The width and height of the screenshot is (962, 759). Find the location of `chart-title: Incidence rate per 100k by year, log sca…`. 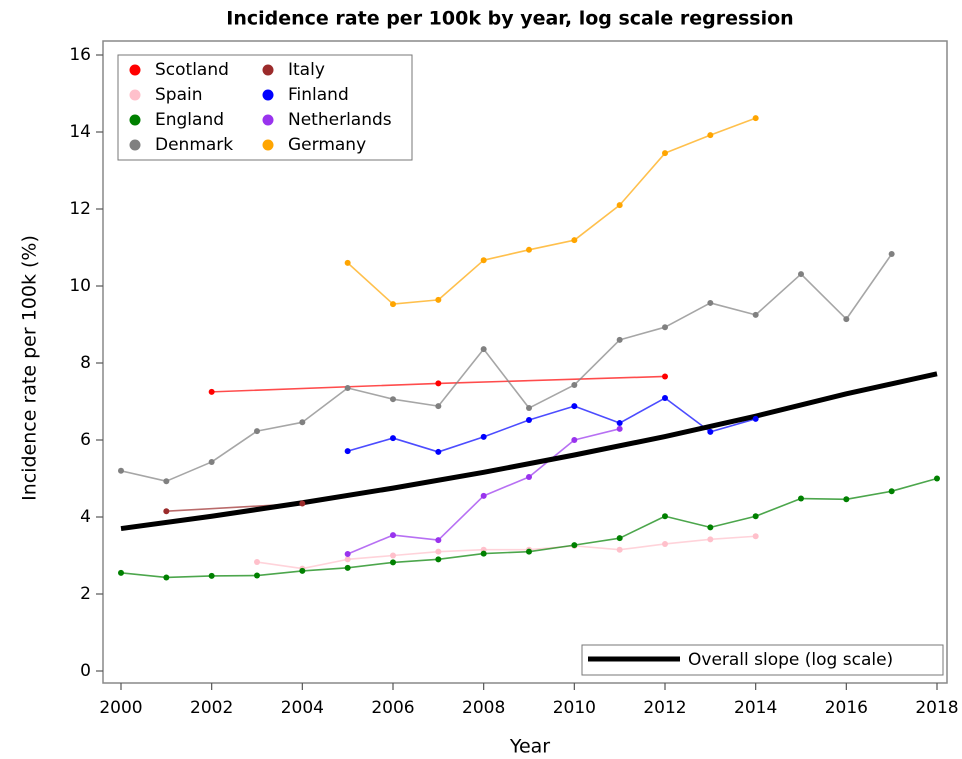

chart-title: Incidence rate per 100k by year, log sca… is located at coordinates (509, 19).